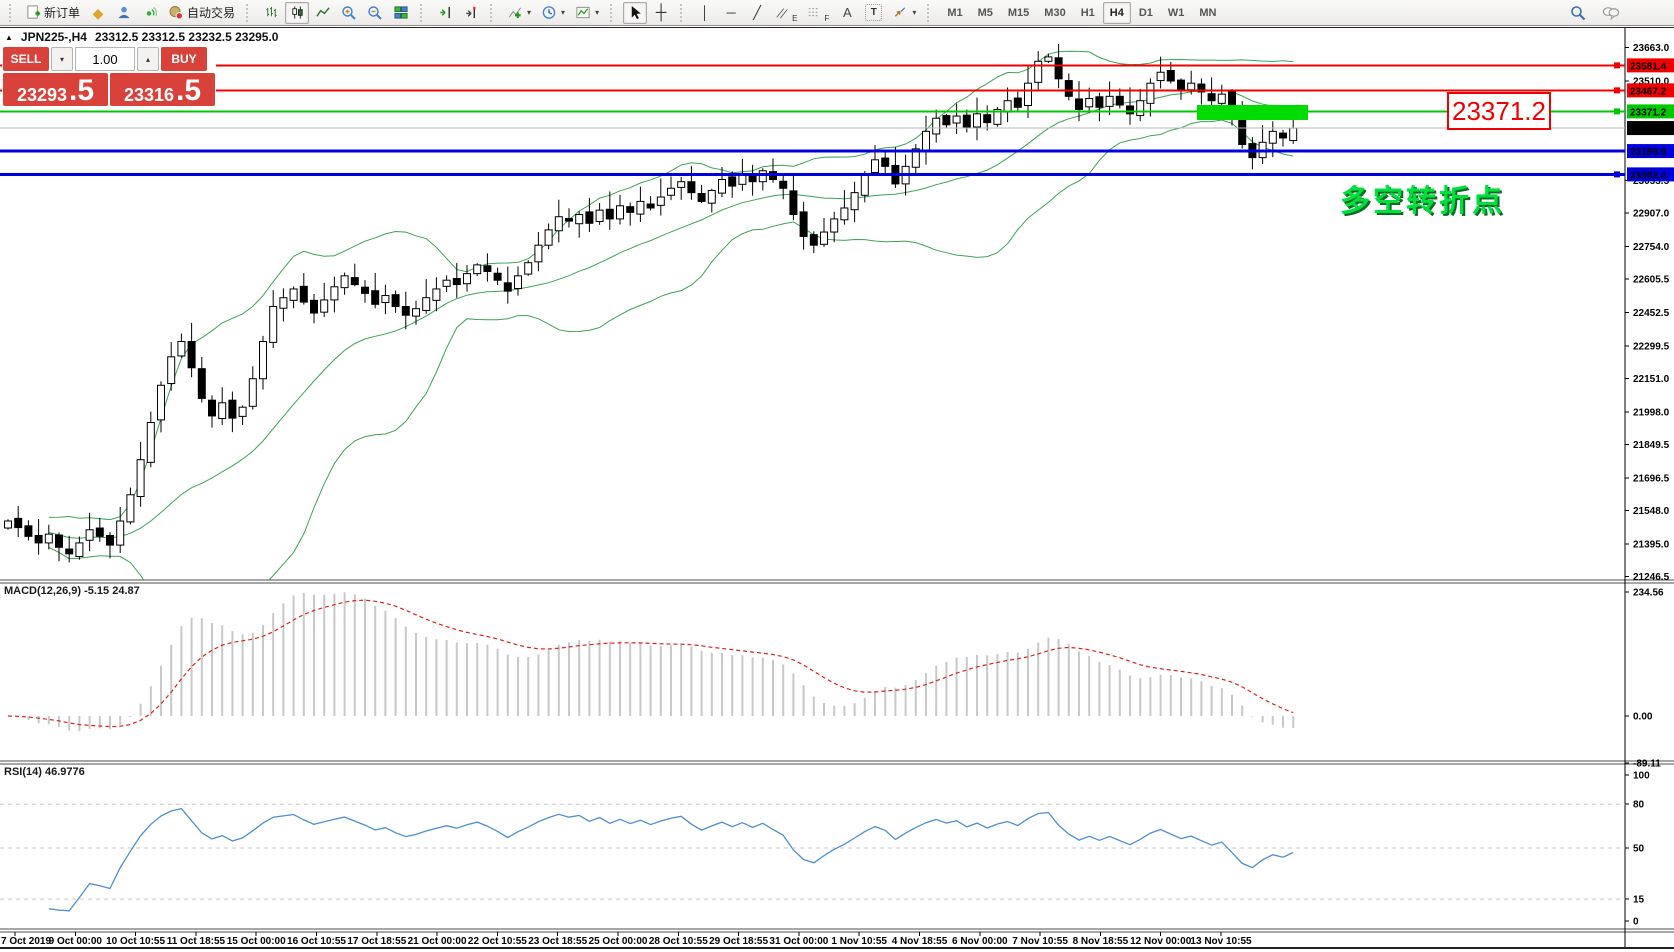 The image size is (1674, 952). What do you see at coordinates (1018, 13) in the screenshot?
I see `timeframe-M15: M15` at bounding box center [1018, 13].